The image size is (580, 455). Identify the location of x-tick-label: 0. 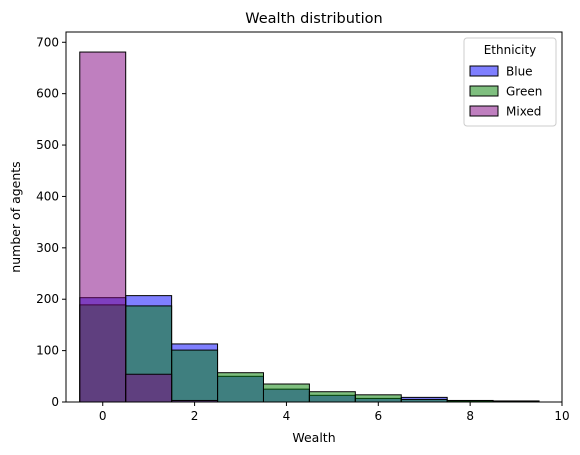
(103, 416).